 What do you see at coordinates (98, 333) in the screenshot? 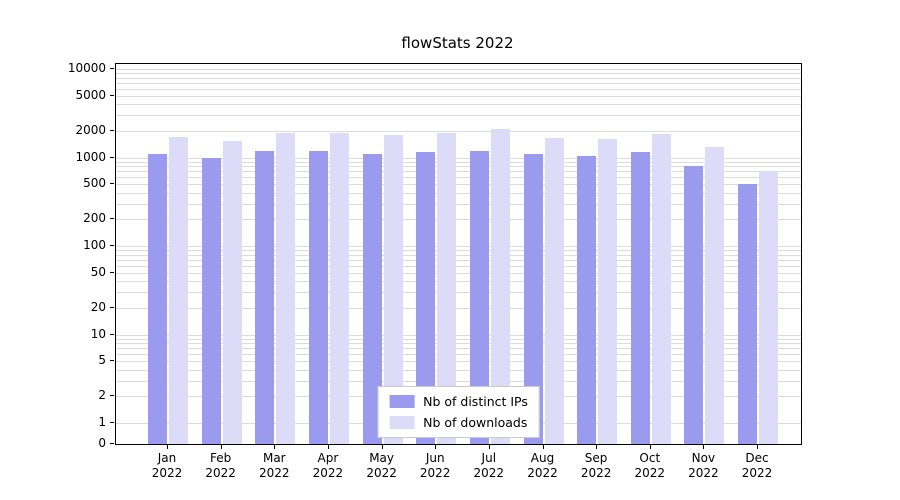
I see `y-tick-label: 10` at bounding box center [98, 333].